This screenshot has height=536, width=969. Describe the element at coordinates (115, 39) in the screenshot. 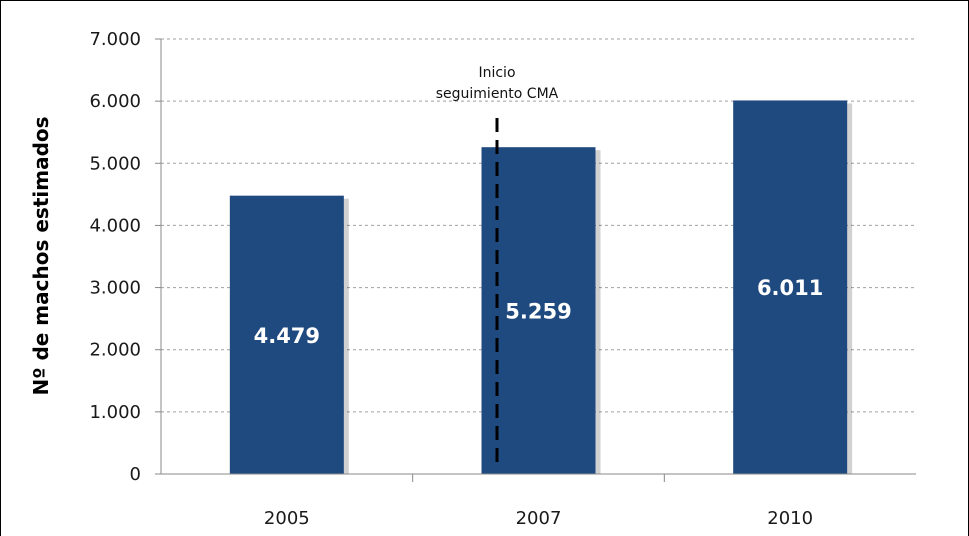

I see `y-tick-label: 7.000` at that location.